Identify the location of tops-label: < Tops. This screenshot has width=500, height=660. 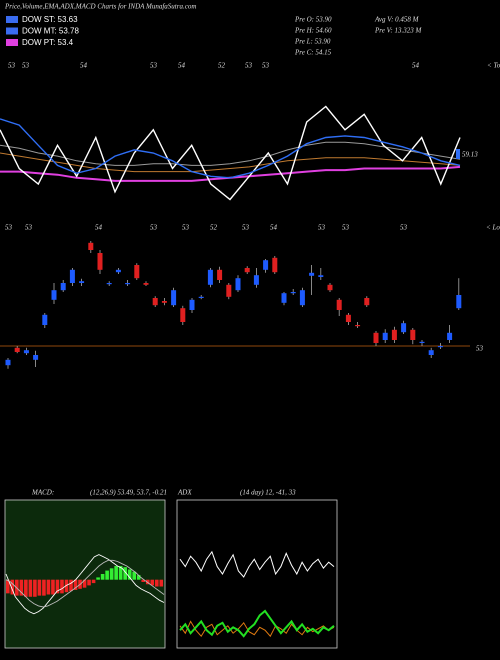
(493, 66).